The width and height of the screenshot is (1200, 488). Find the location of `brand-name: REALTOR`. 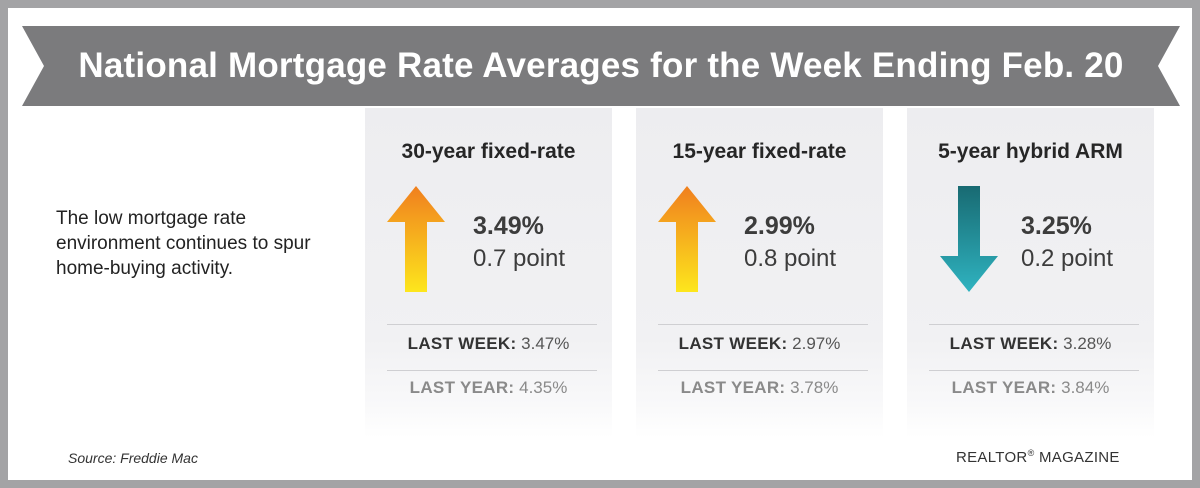

brand-name: REALTOR is located at coordinates (992, 457).